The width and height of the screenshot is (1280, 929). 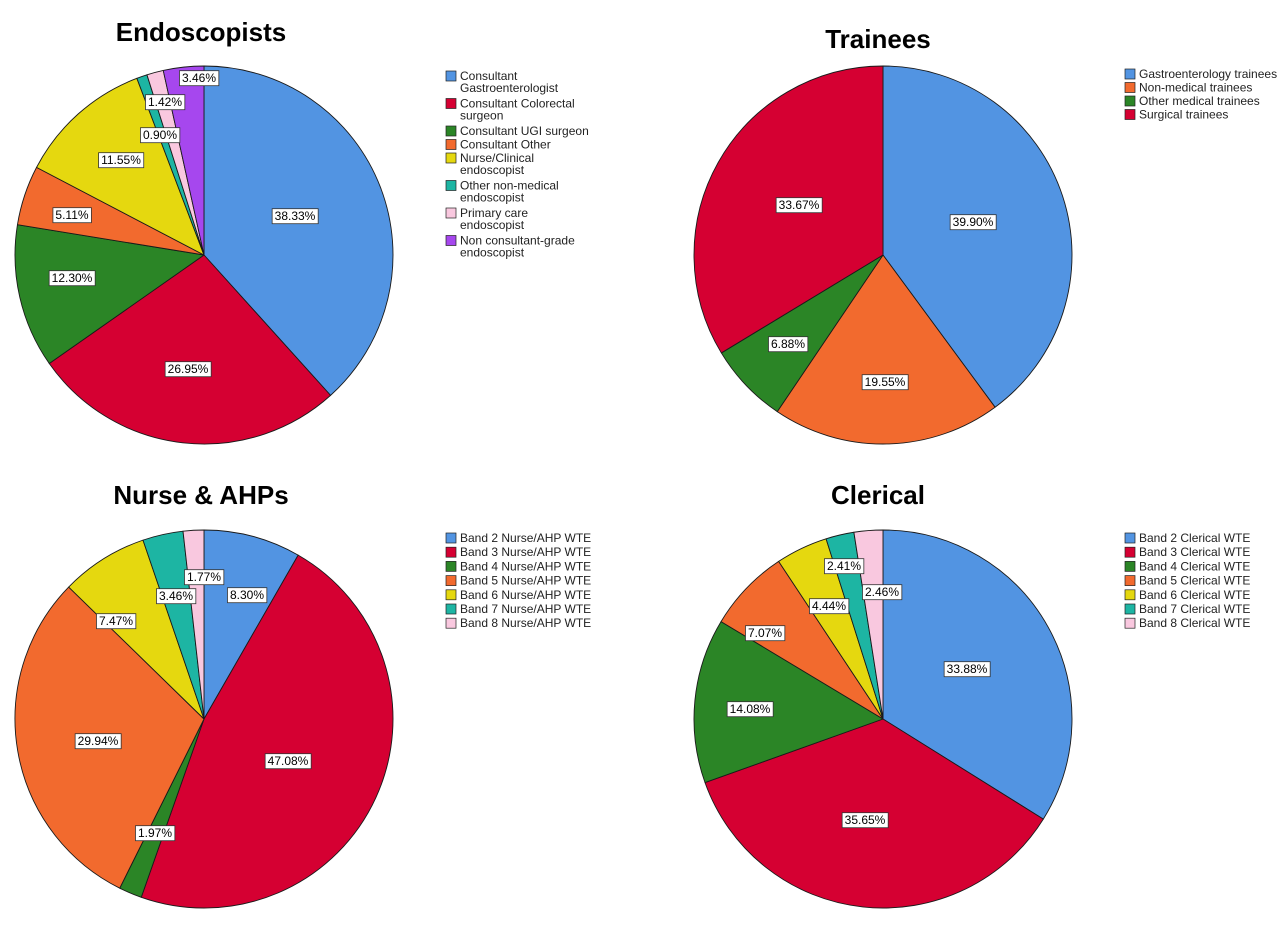 What do you see at coordinates (1199, 101) in the screenshot?
I see `legend-label: Other medical trainees` at bounding box center [1199, 101].